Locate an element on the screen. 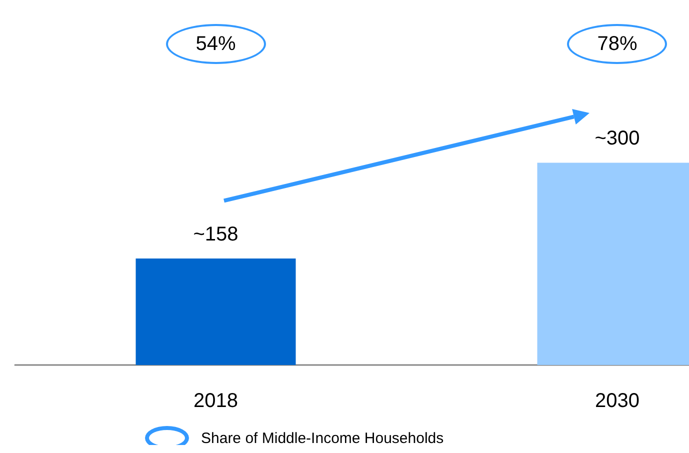  text: Share of Middle-Income Households is located at coordinates (322, 438).